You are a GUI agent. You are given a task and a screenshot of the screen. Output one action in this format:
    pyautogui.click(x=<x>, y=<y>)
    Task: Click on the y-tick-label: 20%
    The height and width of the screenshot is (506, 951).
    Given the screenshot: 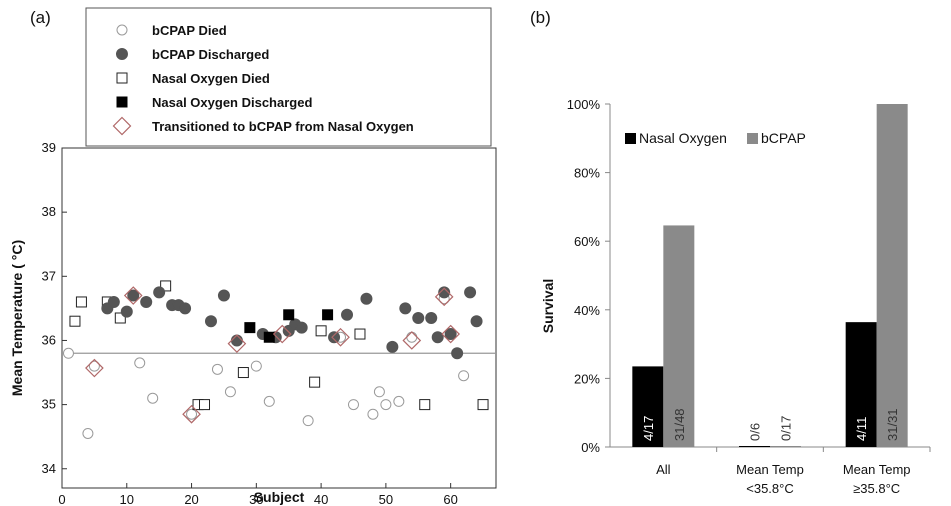 What is the action you would take?
    pyautogui.click(x=587, y=378)
    